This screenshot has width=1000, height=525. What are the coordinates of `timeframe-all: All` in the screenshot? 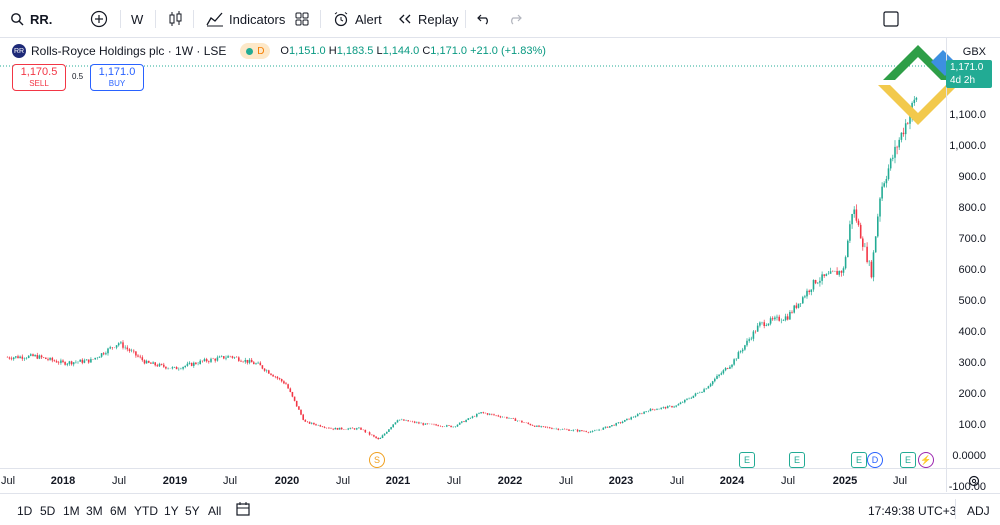 It's located at (215, 511).